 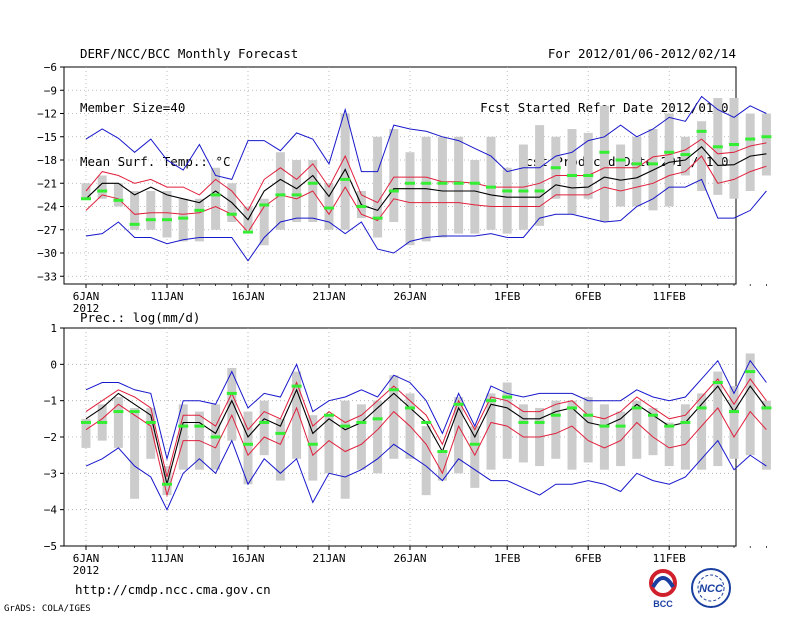 I want to click on prec-y-tick-label: 1, so click(x=53, y=328).